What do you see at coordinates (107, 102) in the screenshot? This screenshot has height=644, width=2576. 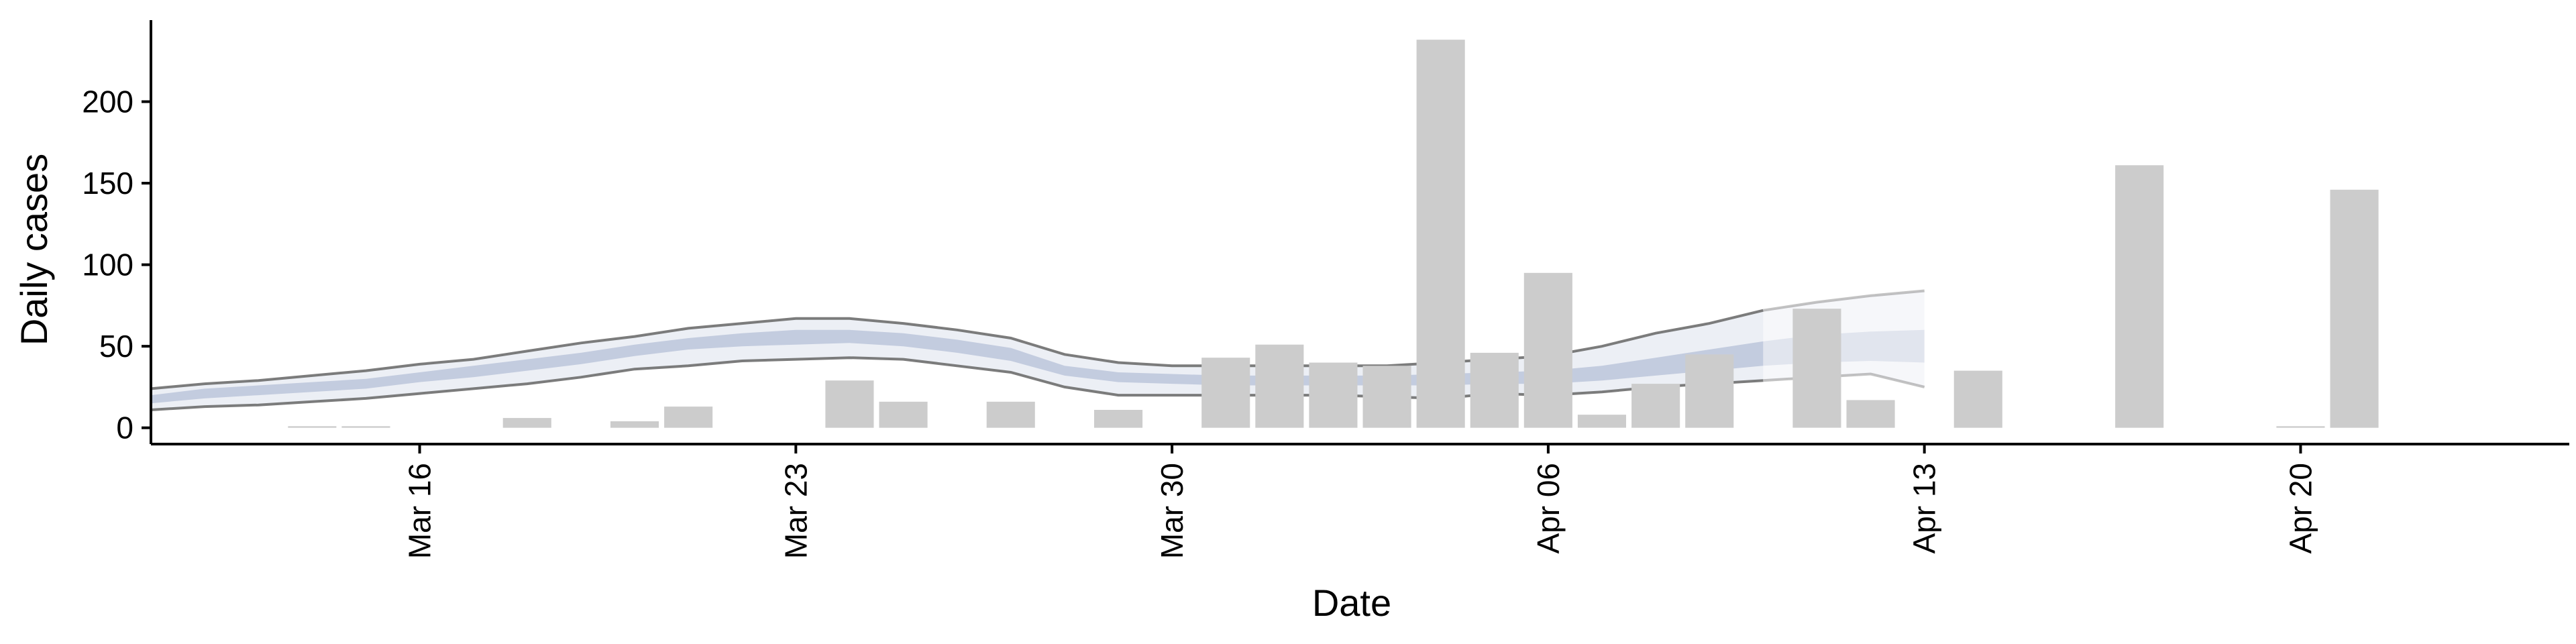 I see `y-tick-label: 200` at bounding box center [107, 102].